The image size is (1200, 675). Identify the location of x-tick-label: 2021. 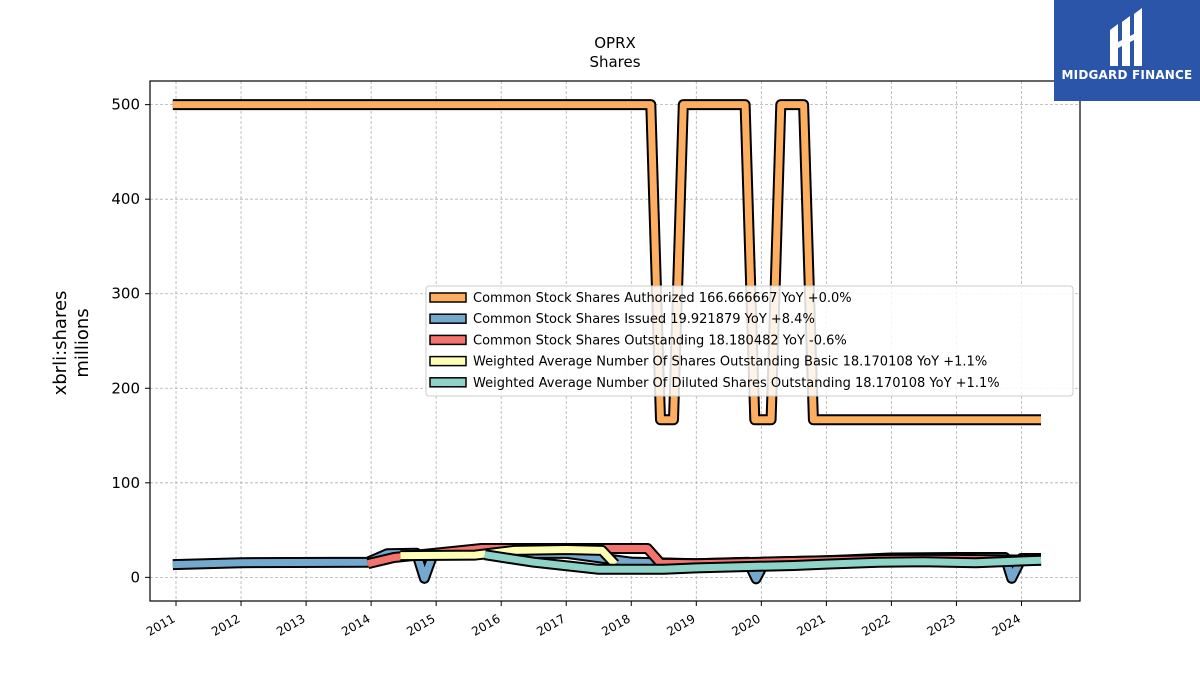
(810, 624).